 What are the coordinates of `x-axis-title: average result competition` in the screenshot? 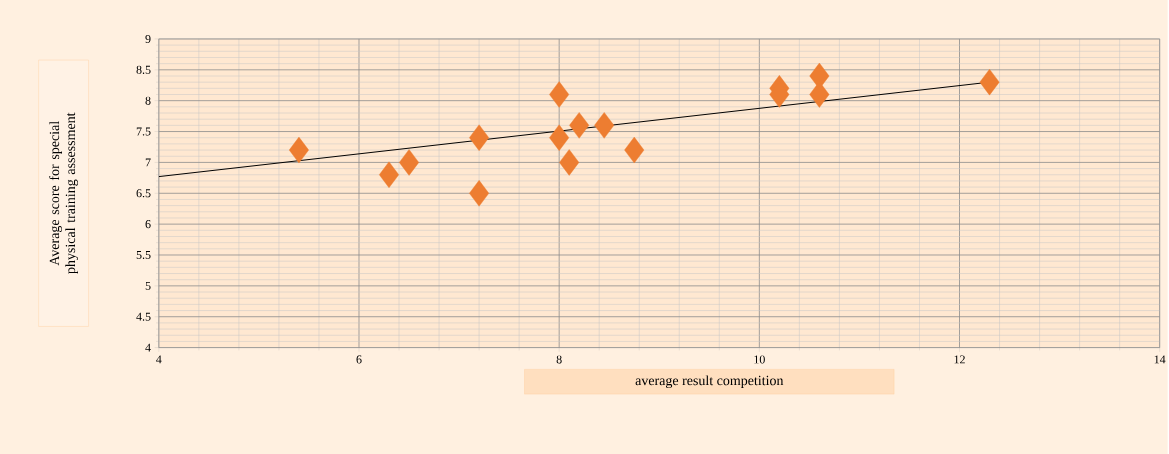 It's located at (709, 381).